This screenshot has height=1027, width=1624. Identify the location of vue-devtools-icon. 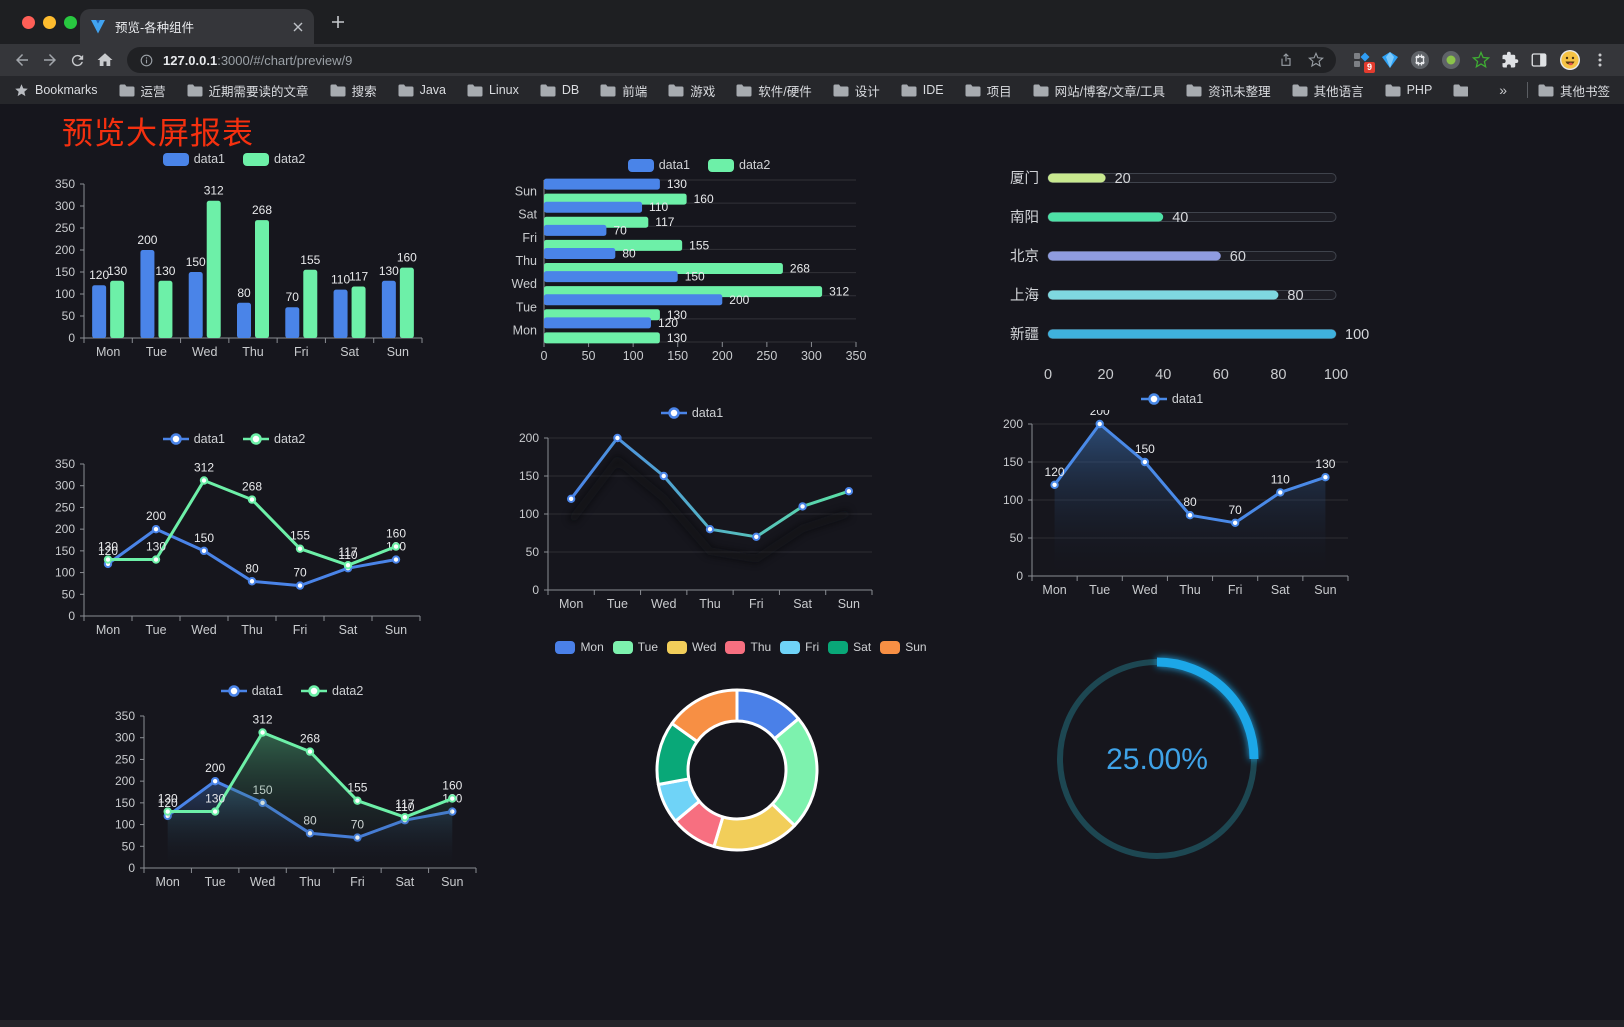
(1390, 60).